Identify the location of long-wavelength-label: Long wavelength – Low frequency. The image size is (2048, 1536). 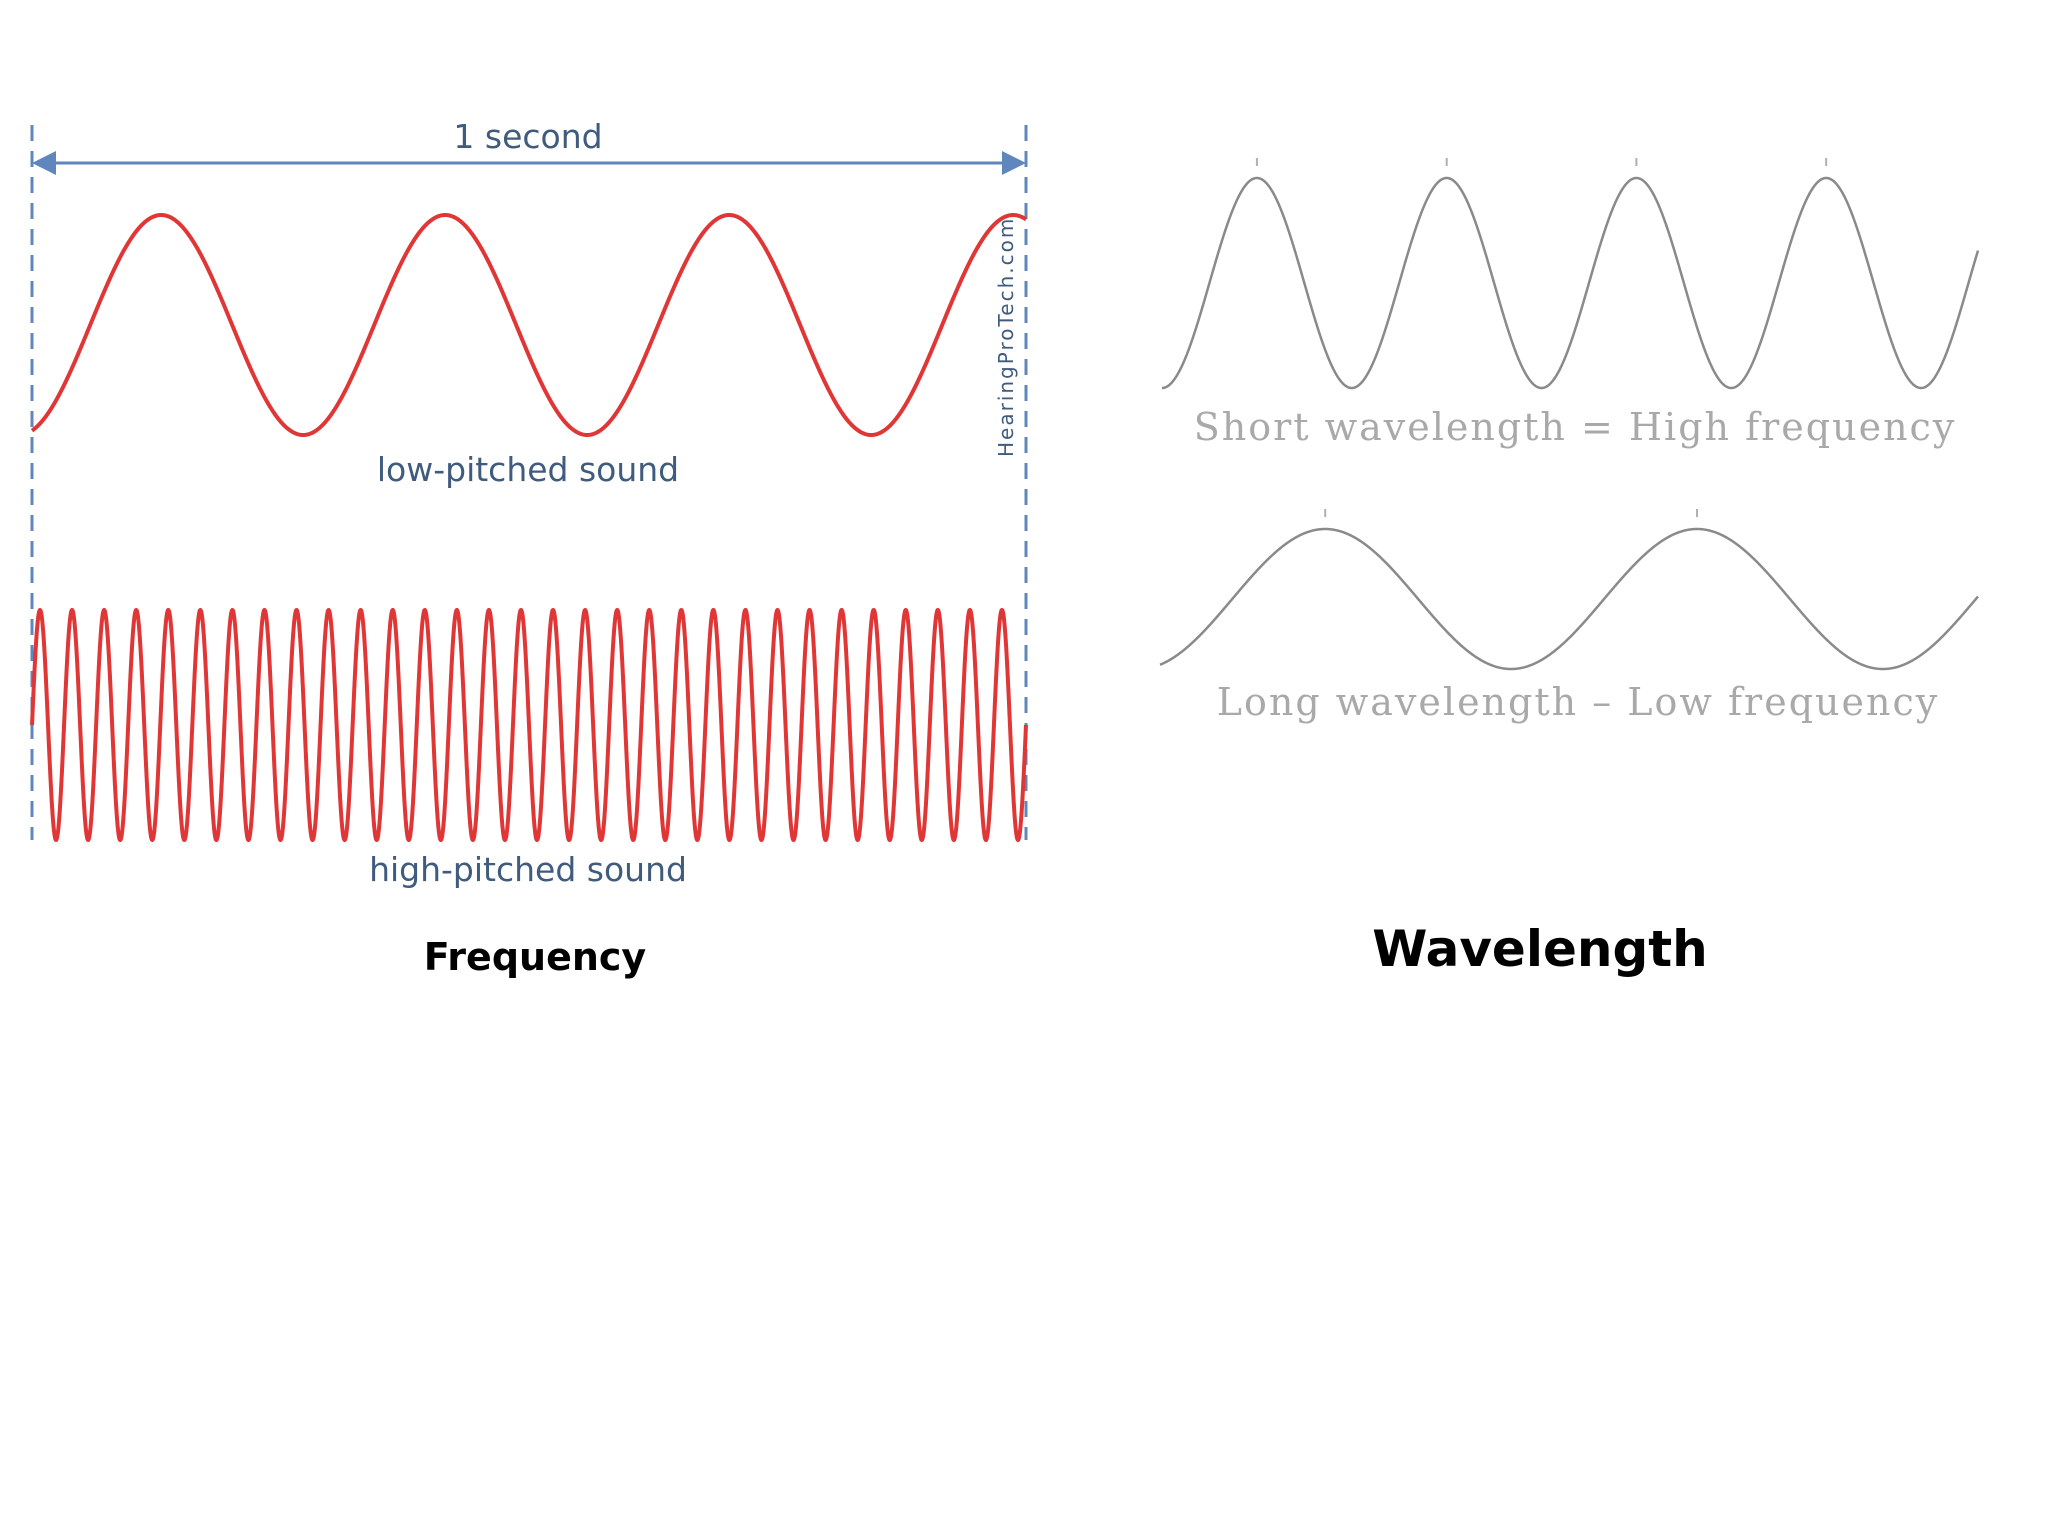
(1578, 702).